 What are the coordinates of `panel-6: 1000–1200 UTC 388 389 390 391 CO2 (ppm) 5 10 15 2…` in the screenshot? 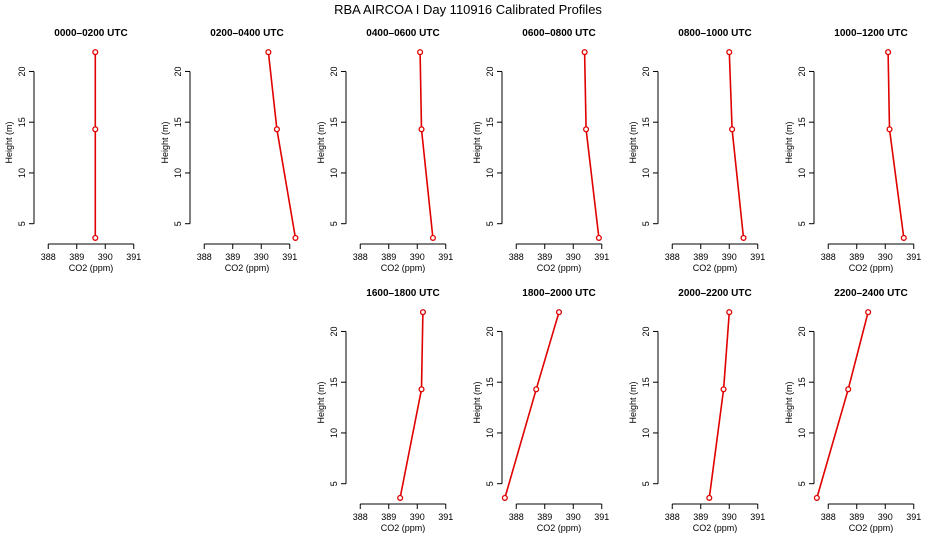 It's located at (852, 150).